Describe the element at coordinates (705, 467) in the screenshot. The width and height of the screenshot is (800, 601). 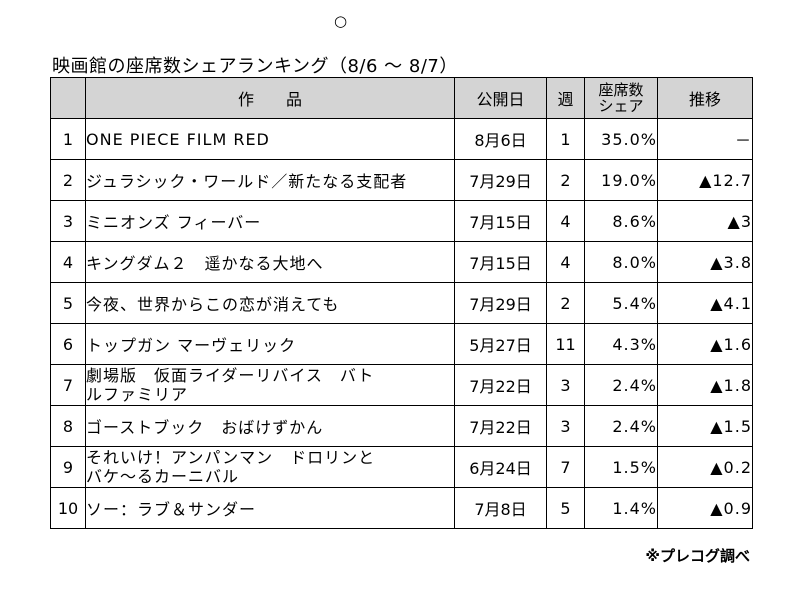
I see `trend-cell: ▲0.2` at that location.